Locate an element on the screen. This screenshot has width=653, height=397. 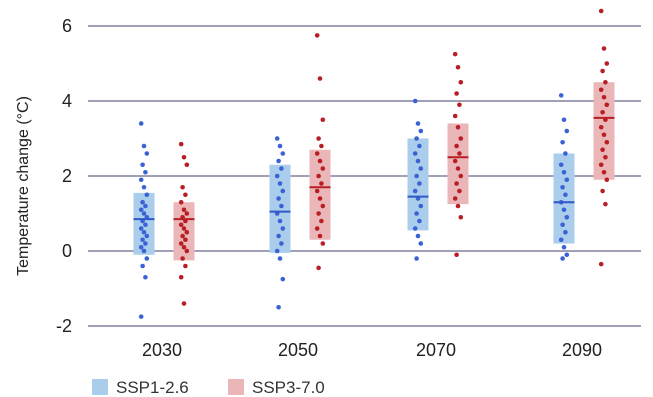
y-tick-label: 4 is located at coordinates (67, 101).